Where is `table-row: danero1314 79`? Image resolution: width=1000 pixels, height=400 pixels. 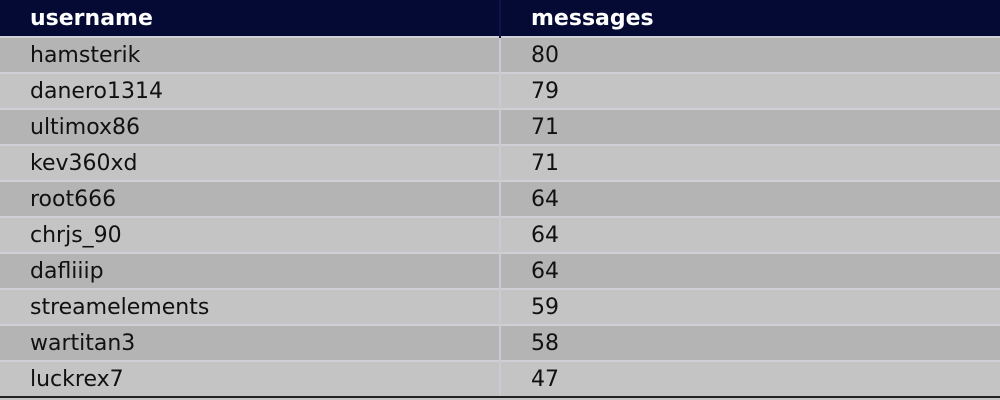
table-row: danero1314 79 is located at coordinates (500, 90).